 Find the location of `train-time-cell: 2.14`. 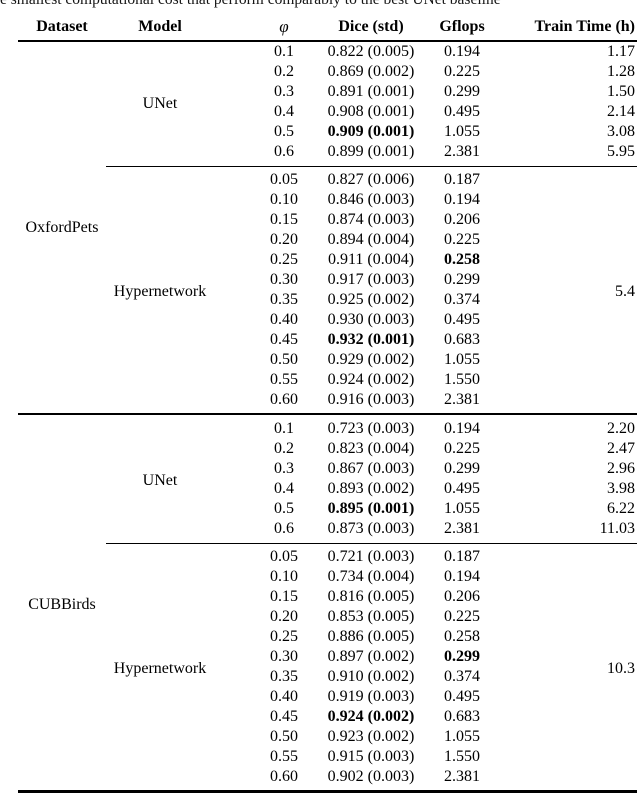

train-time-cell: 2.14 is located at coordinates (621, 111).